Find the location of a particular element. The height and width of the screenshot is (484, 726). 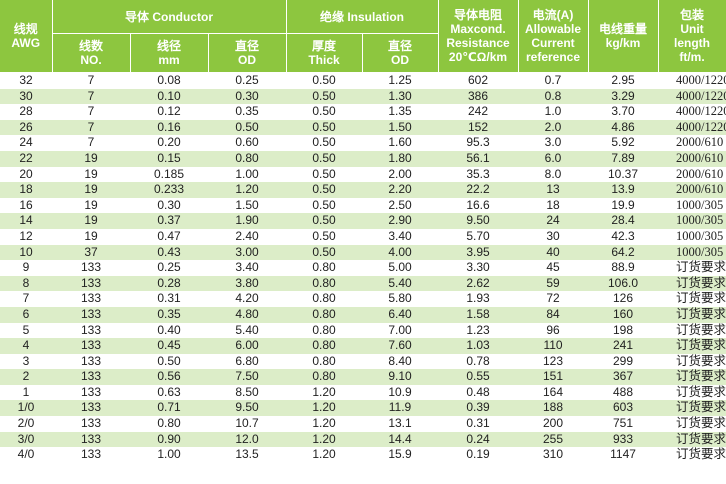

cell-conductor-od: 9.50 is located at coordinates (247, 408).